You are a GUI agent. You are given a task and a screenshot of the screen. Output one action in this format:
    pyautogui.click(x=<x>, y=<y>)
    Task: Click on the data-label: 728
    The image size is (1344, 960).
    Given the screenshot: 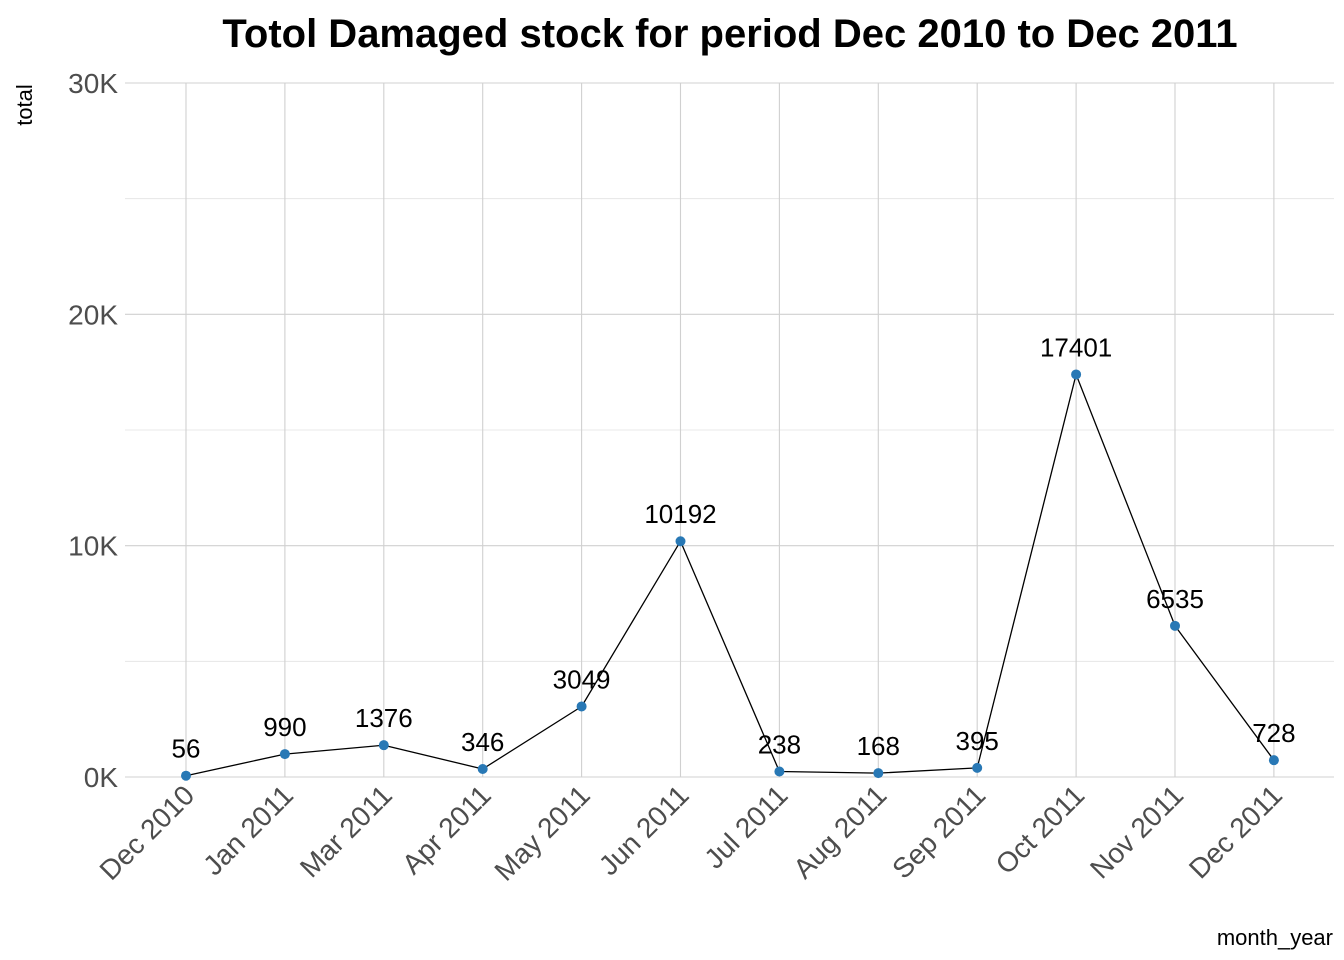 What is the action you would take?
    pyautogui.click(x=1273, y=733)
    